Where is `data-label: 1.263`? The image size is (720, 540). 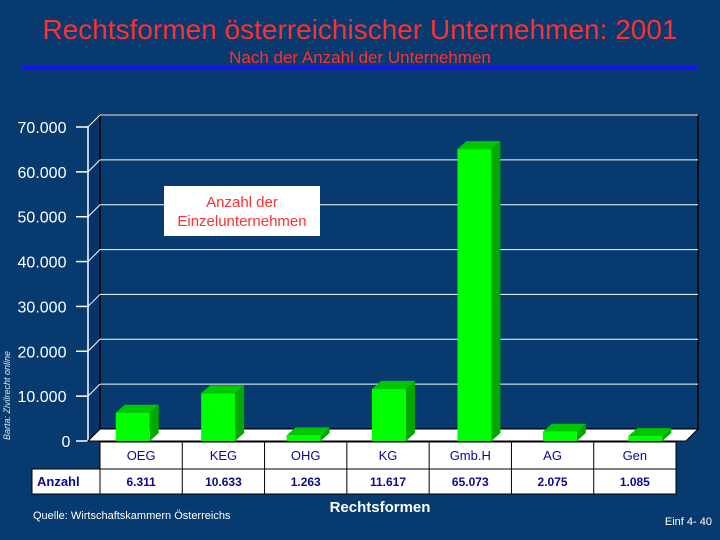
data-label: 1.263 is located at coordinates (306, 482).